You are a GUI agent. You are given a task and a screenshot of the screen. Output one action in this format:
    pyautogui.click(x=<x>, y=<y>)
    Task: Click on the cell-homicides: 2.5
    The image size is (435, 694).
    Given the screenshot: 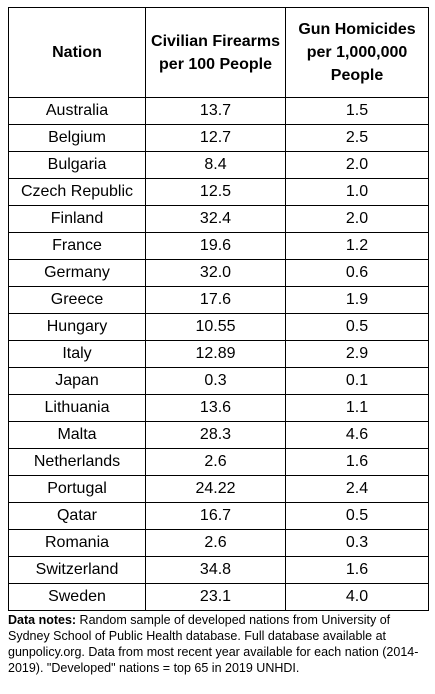 What is the action you would take?
    pyautogui.click(x=357, y=138)
    